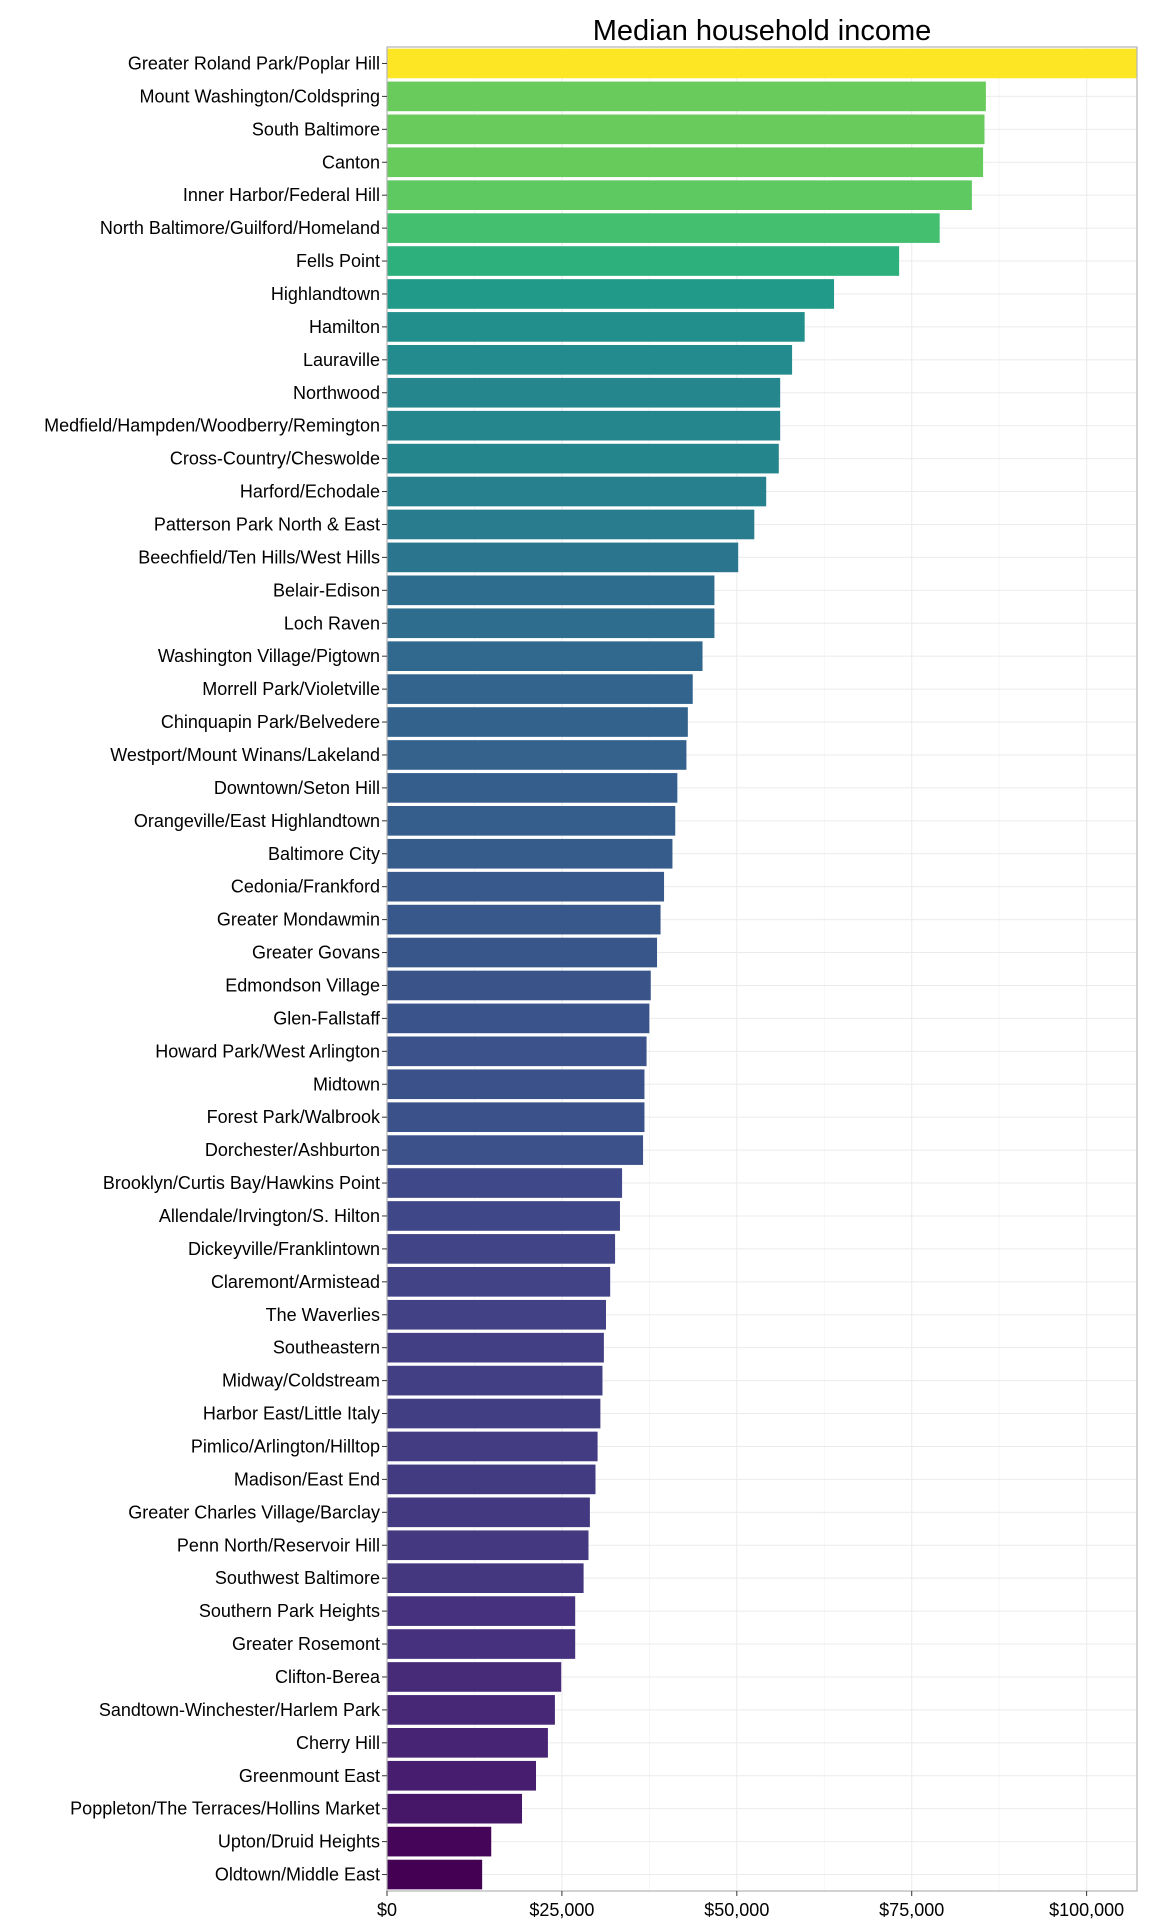  What do you see at coordinates (294, 1117) in the screenshot?
I see `y-tick-label: Forest Park/Walbrook` at bounding box center [294, 1117].